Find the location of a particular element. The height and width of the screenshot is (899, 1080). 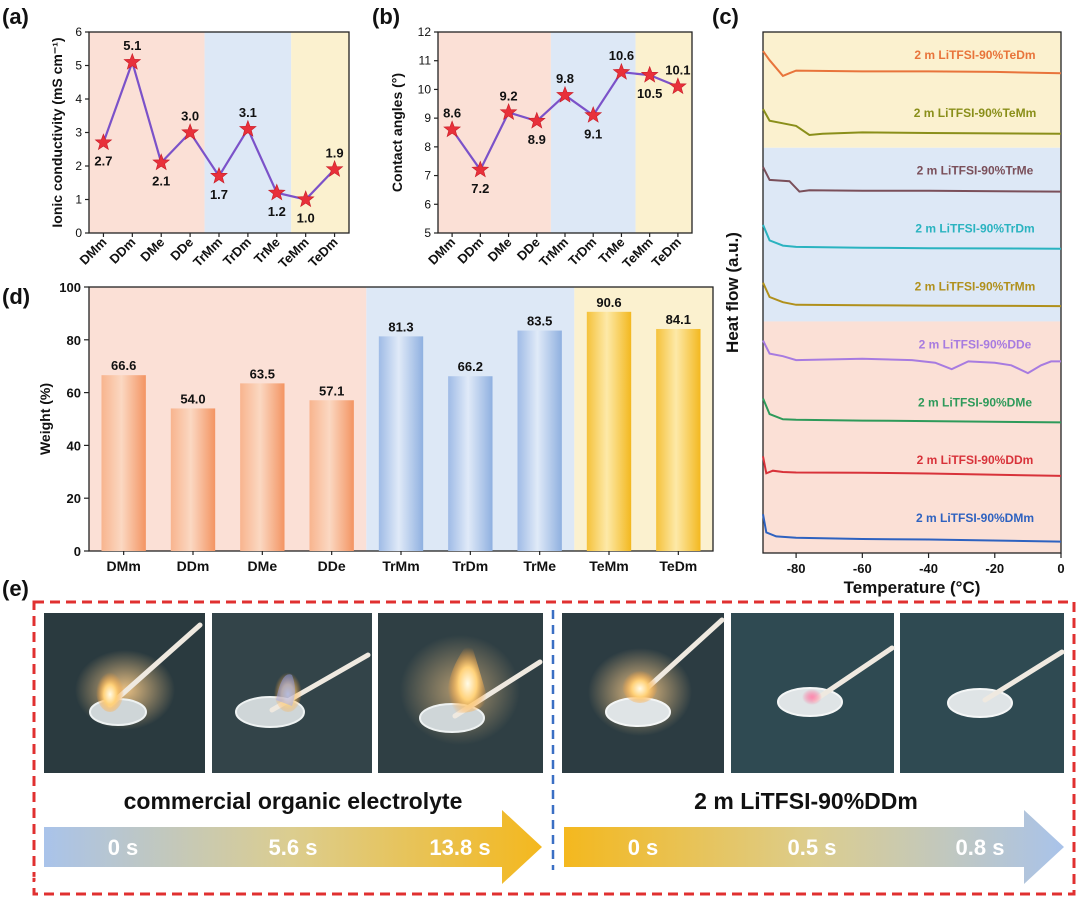

y-tick-label: 0 is located at coordinates (77, 551).